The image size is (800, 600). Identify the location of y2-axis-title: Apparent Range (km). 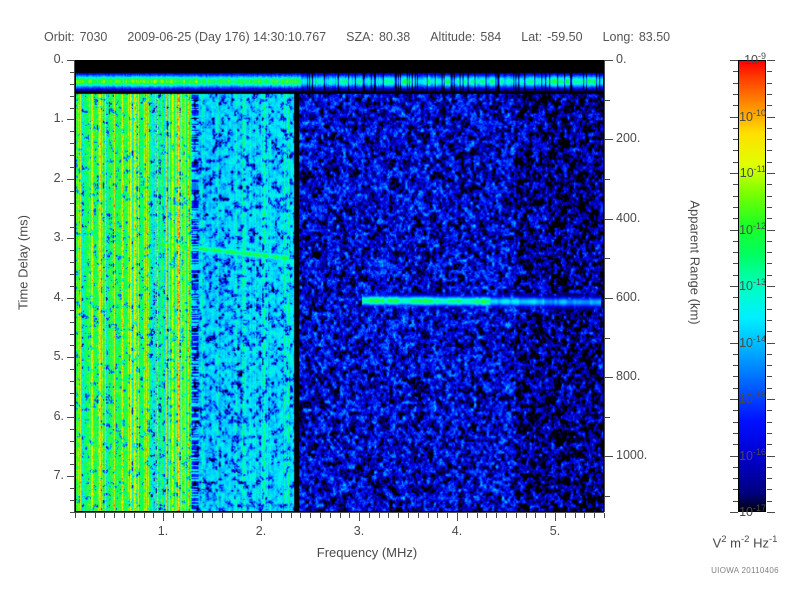
(695, 262).